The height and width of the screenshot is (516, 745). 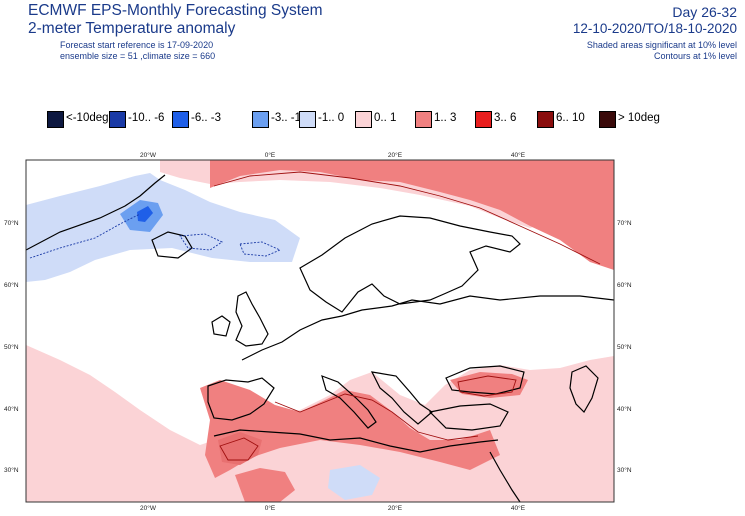 What do you see at coordinates (570, 118) in the screenshot?
I see `legend-label: 6.. 10` at bounding box center [570, 118].